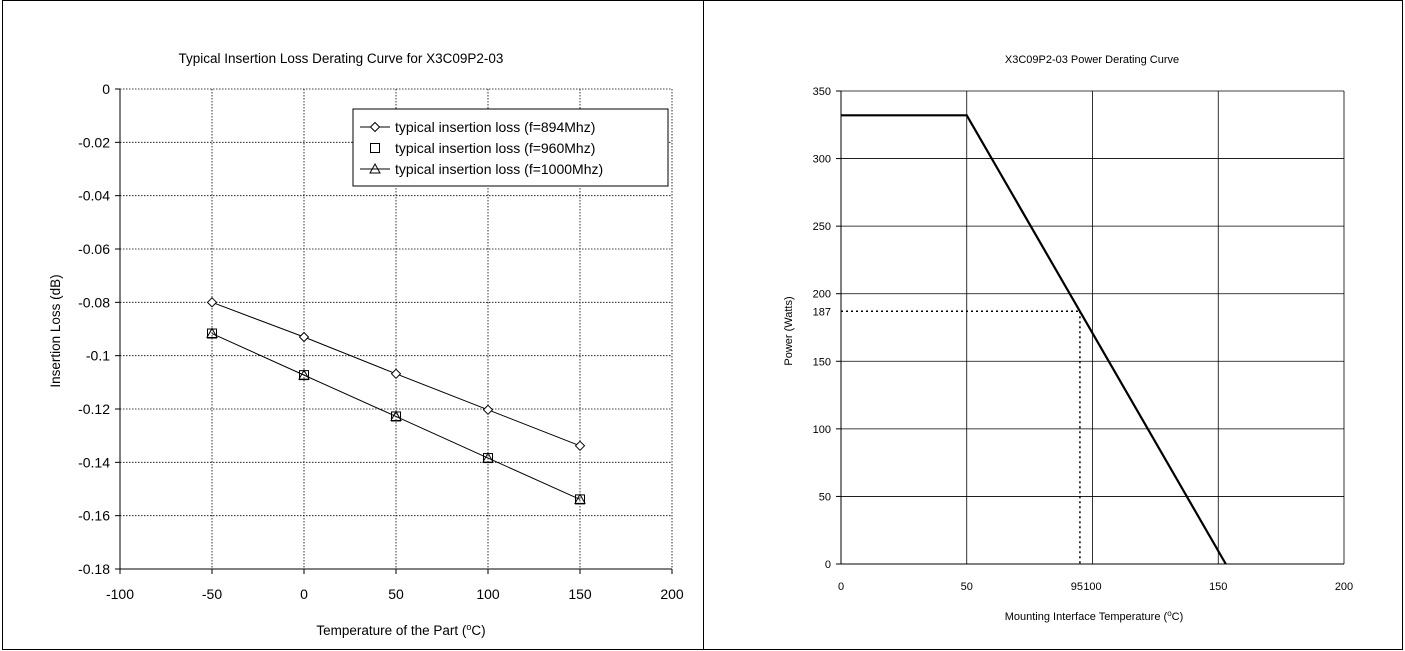  Describe the element at coordinates (1086, 617) in the screenshot. I see `x-axis-label-main: Mounting Interface Temperature (` at that location.